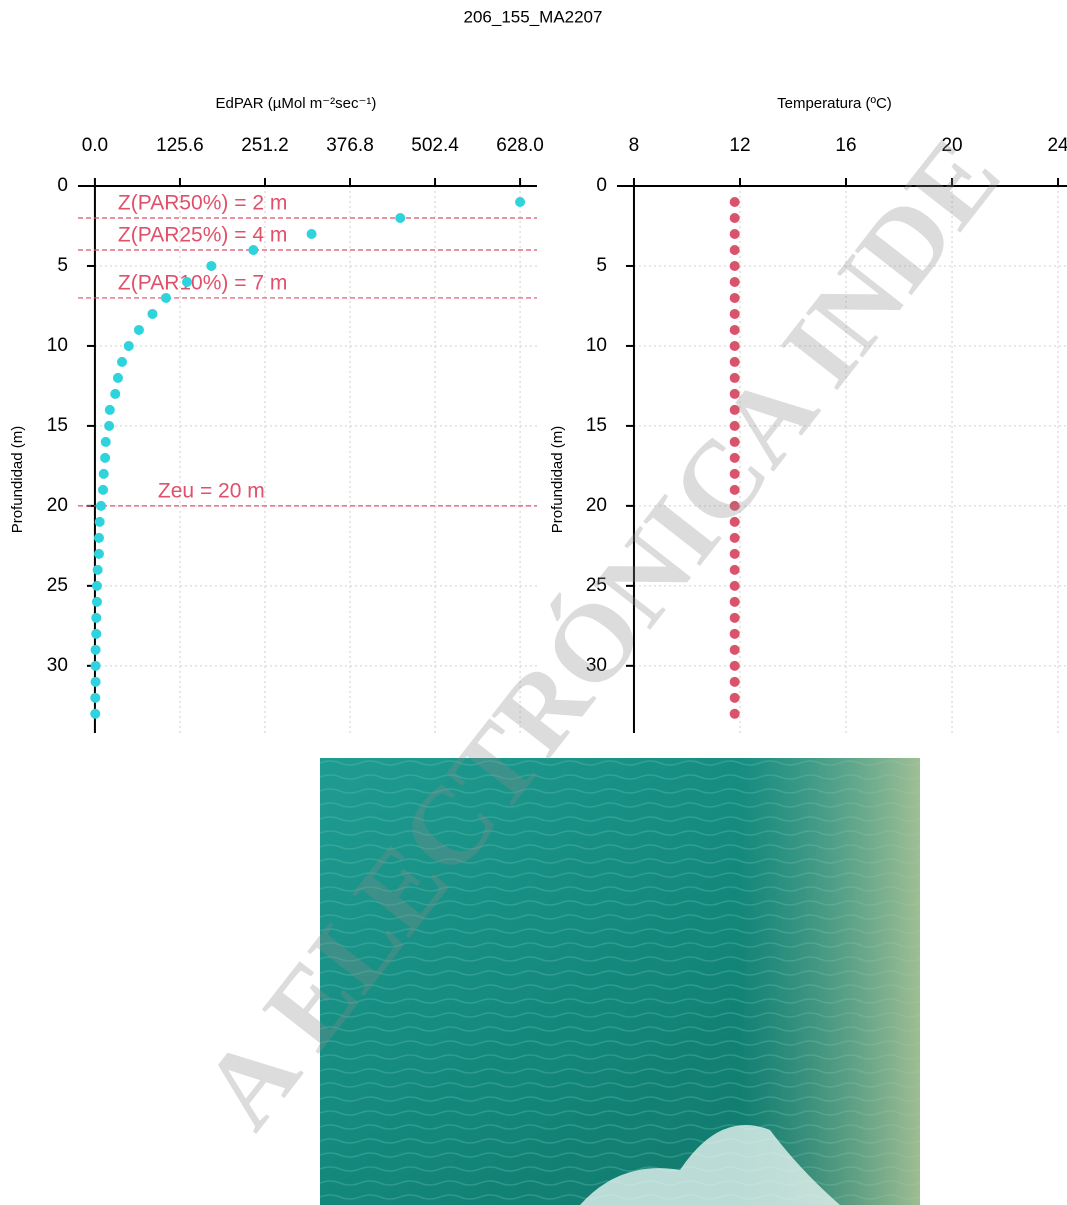 This screenshot has width=1067, height=1205. What do you see at coordinates (202, 235) in the screenshot?
I see `reference-label: Z(PAR25%) = 4 m` at bounding box center [202, 235].